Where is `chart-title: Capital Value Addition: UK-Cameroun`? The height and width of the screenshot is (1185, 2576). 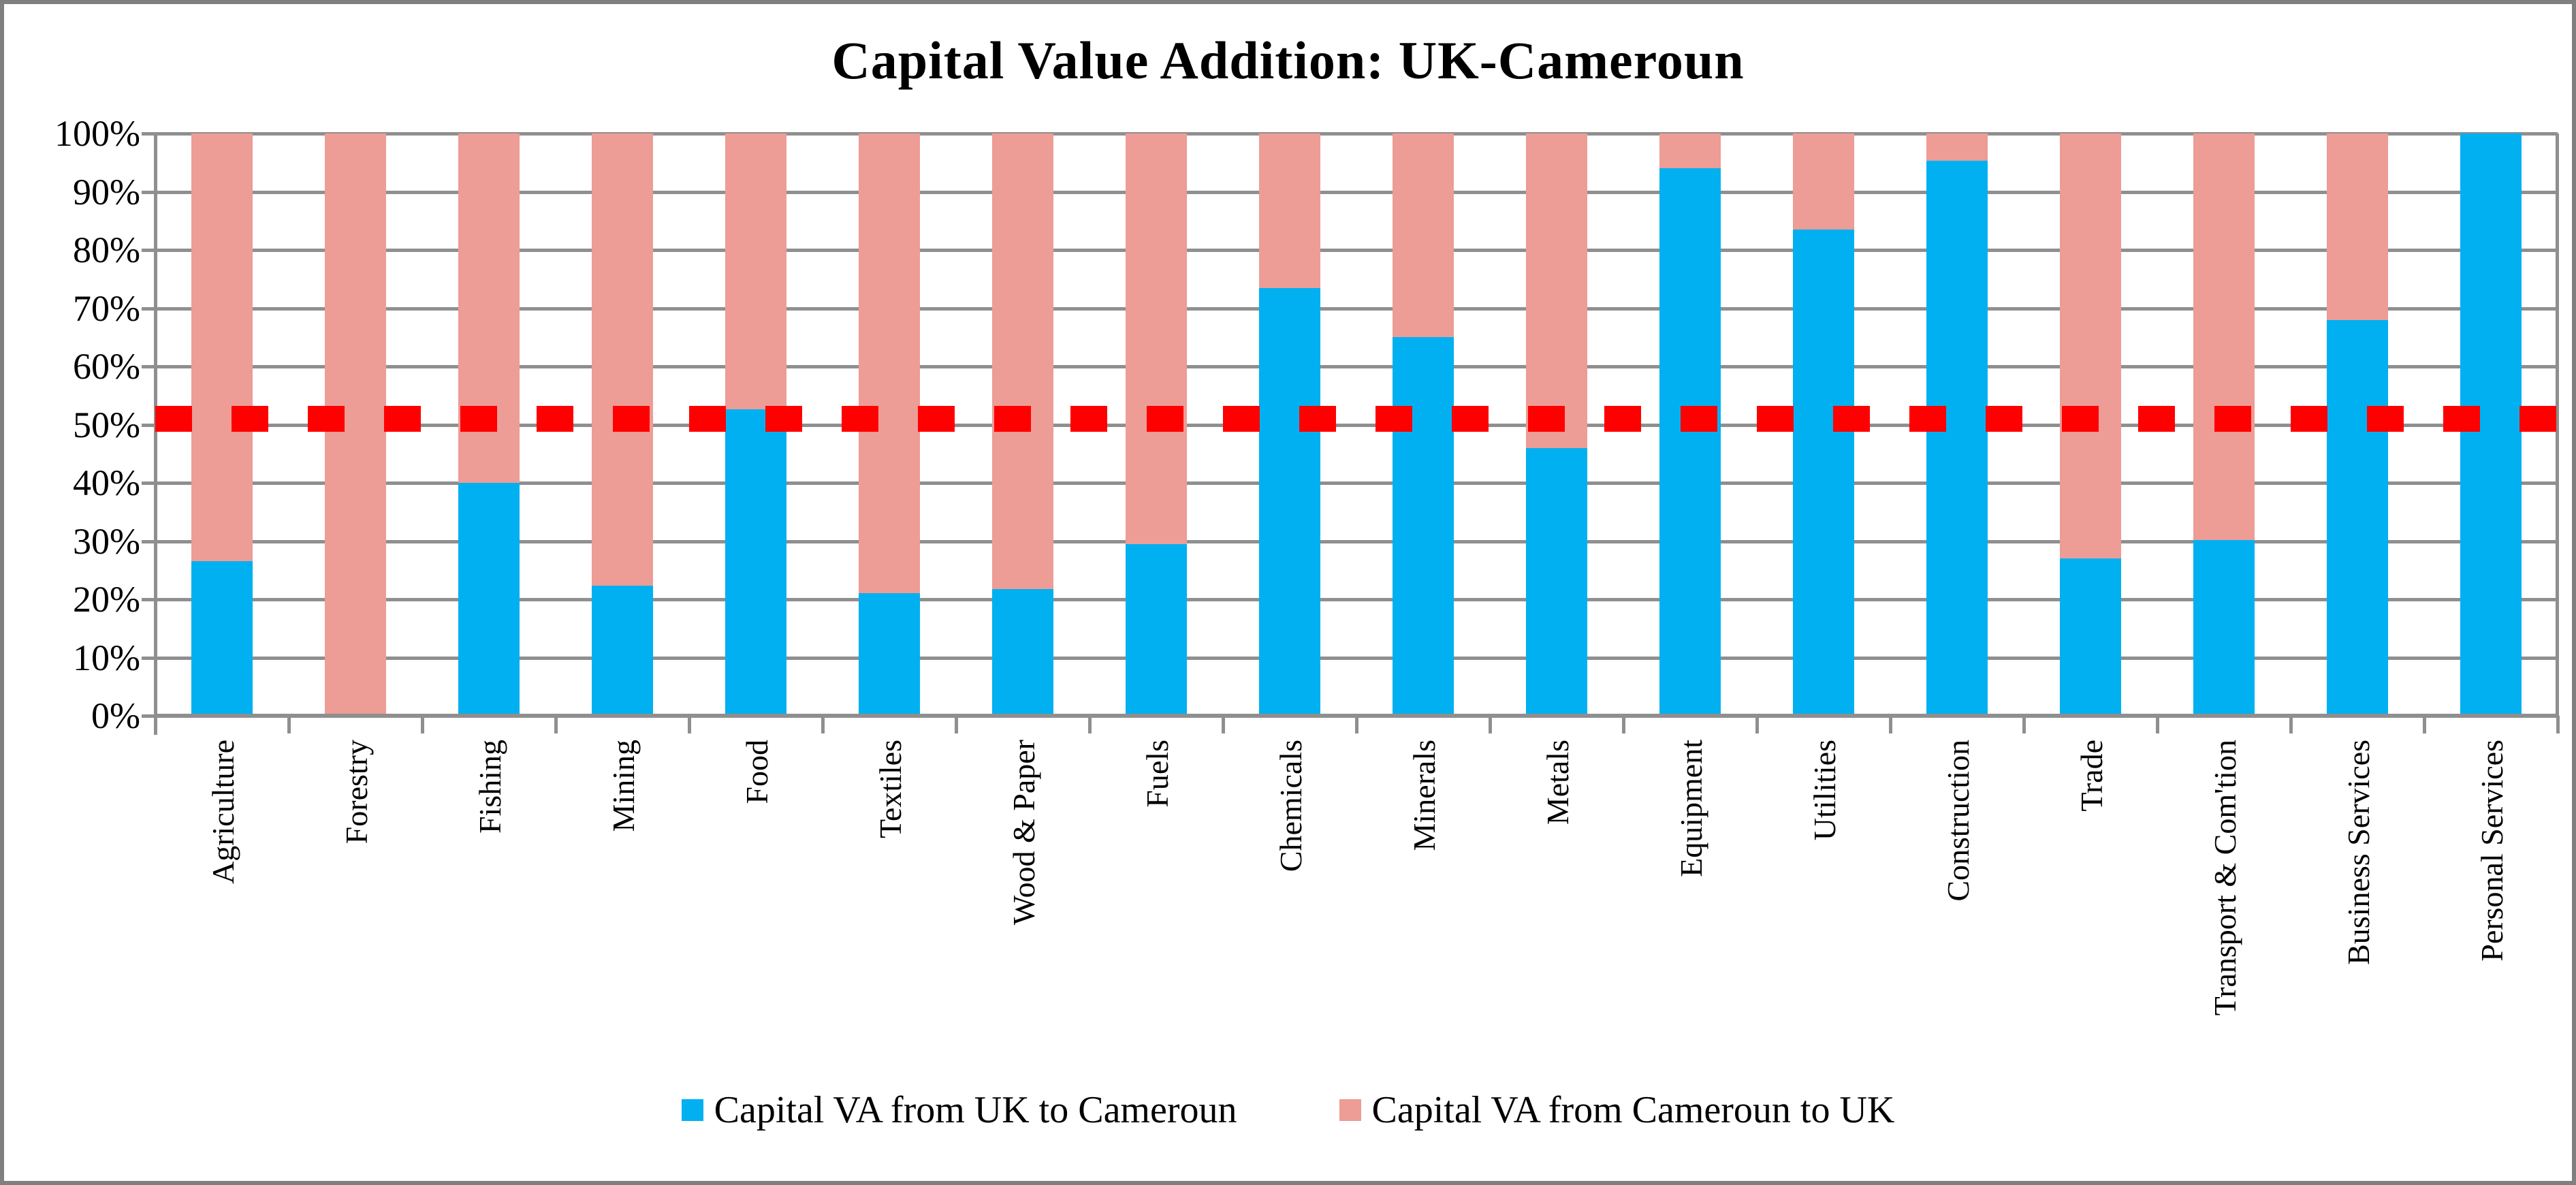 chart-title: Capital Value Addition: UK-Cameroun is located at coordinates (1288, 60).